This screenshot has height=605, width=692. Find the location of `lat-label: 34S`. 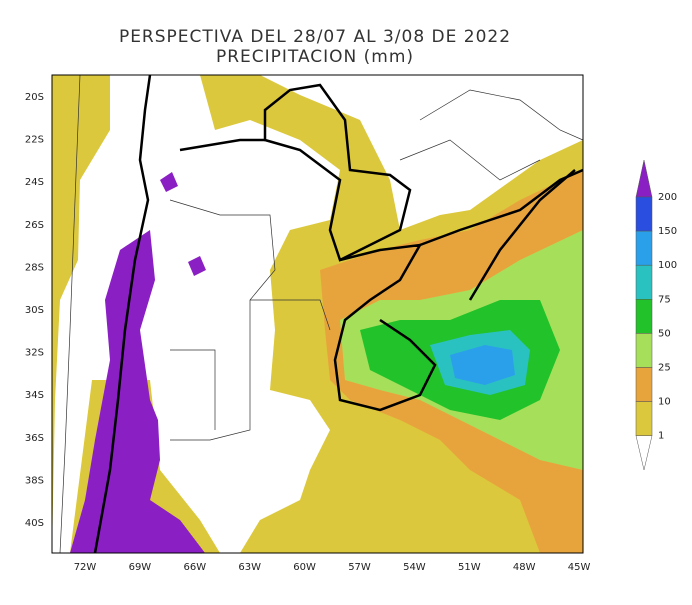

lat-label: 34S is located at coordinates (34, 395).